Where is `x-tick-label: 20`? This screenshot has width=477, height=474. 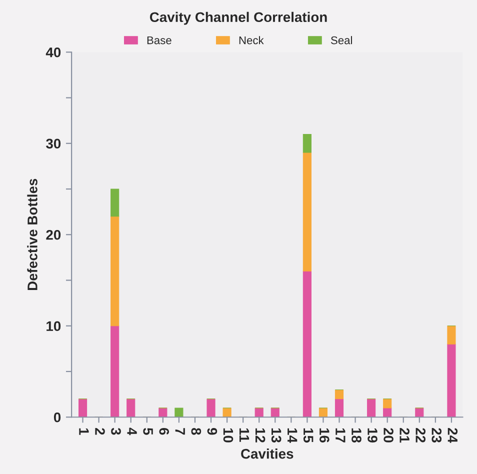
x-tick-label: 20 is located at coordinates (389, 435).